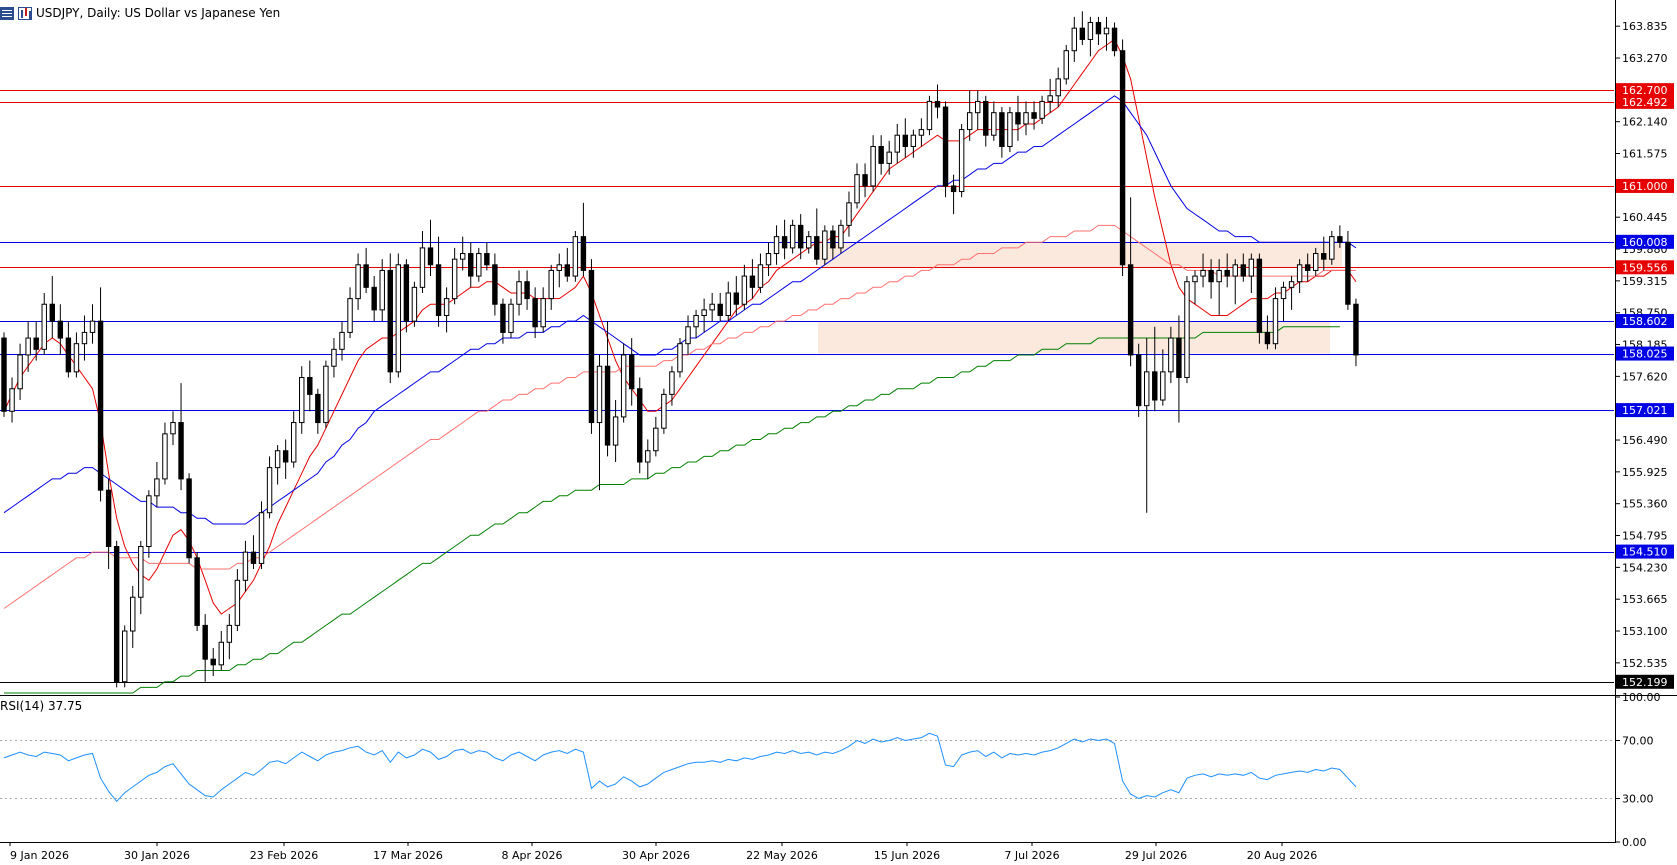 The width and height of the screenshot is (1677, 865). What do you see at coordinates (1645, 186) in the screenshot?
I see `price-level-label: 161.000` at bounding box center [1645, 186].